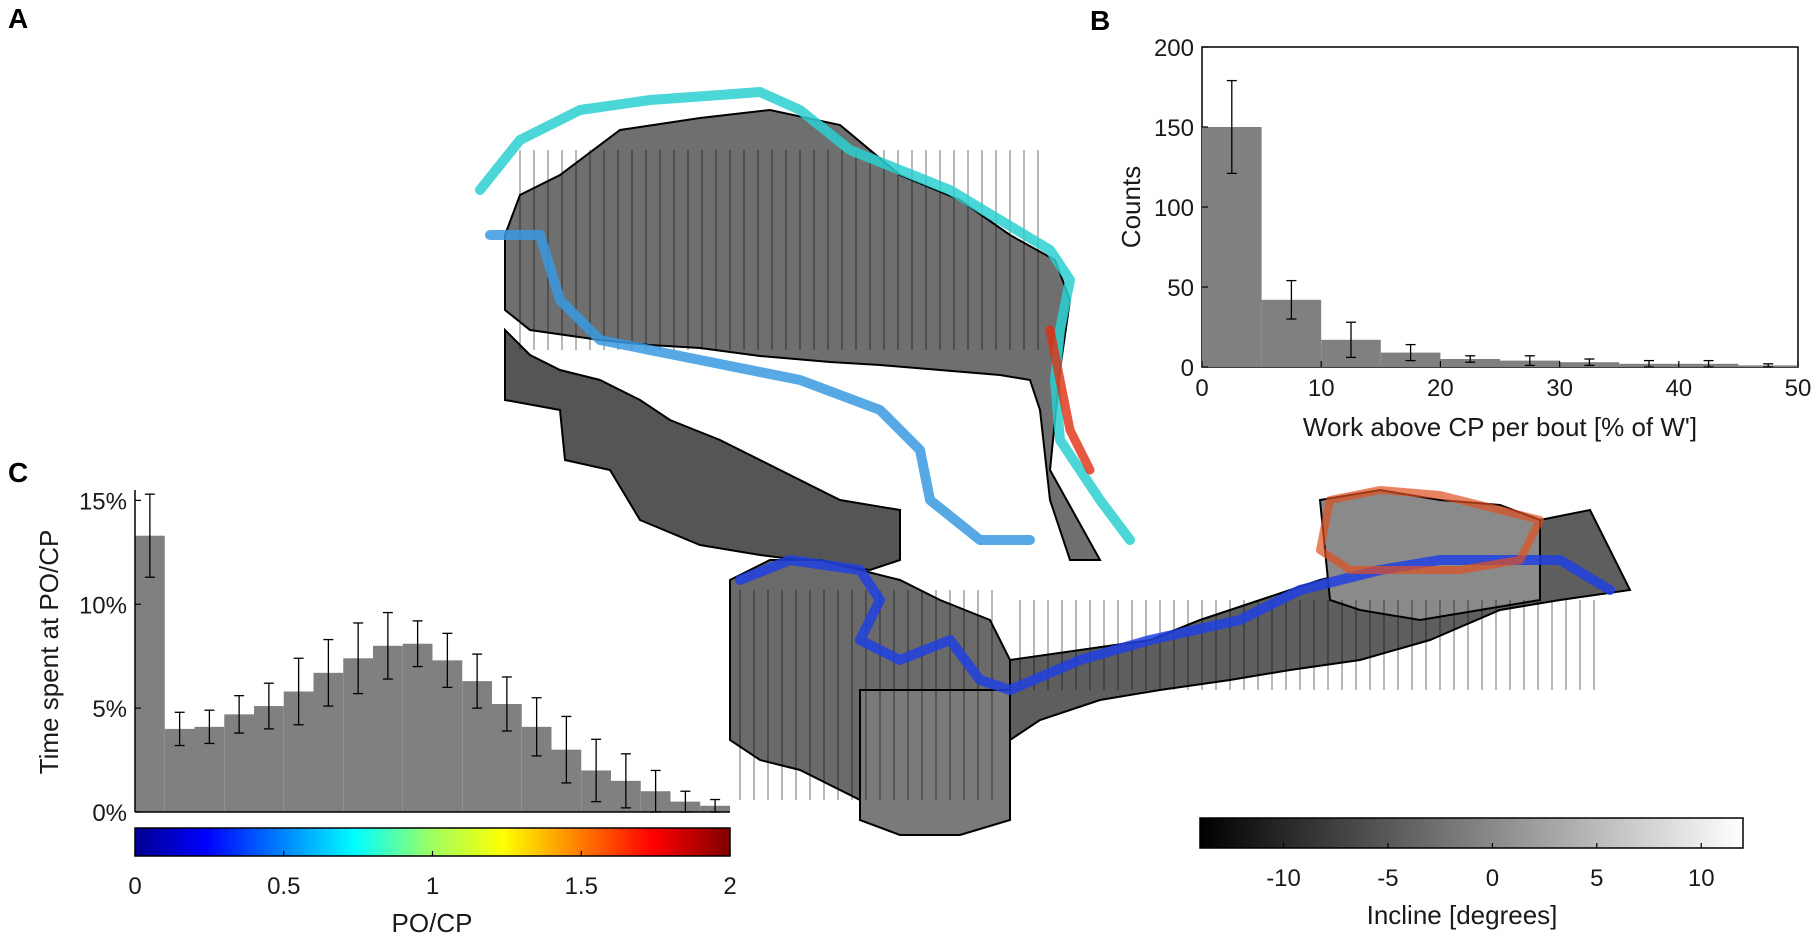 The width and height of the screenshot is (1817, 937). Describe the element at coordinates (109, 709) in the screenshot. I see `panel-c-ytick-label: 5%` at that location.